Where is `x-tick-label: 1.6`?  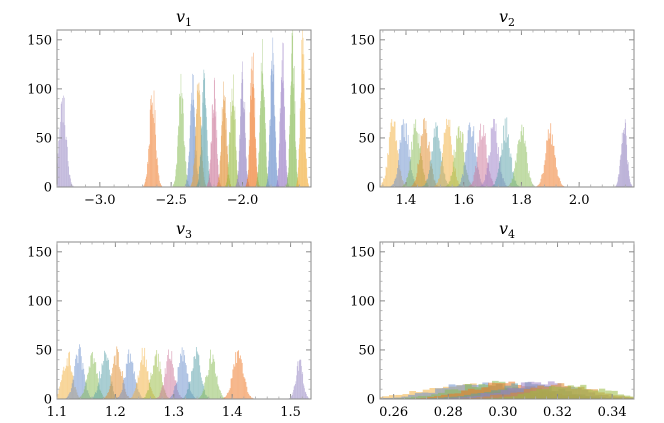 x-tick-label: 1.6 is located at coordinates (463, 200).